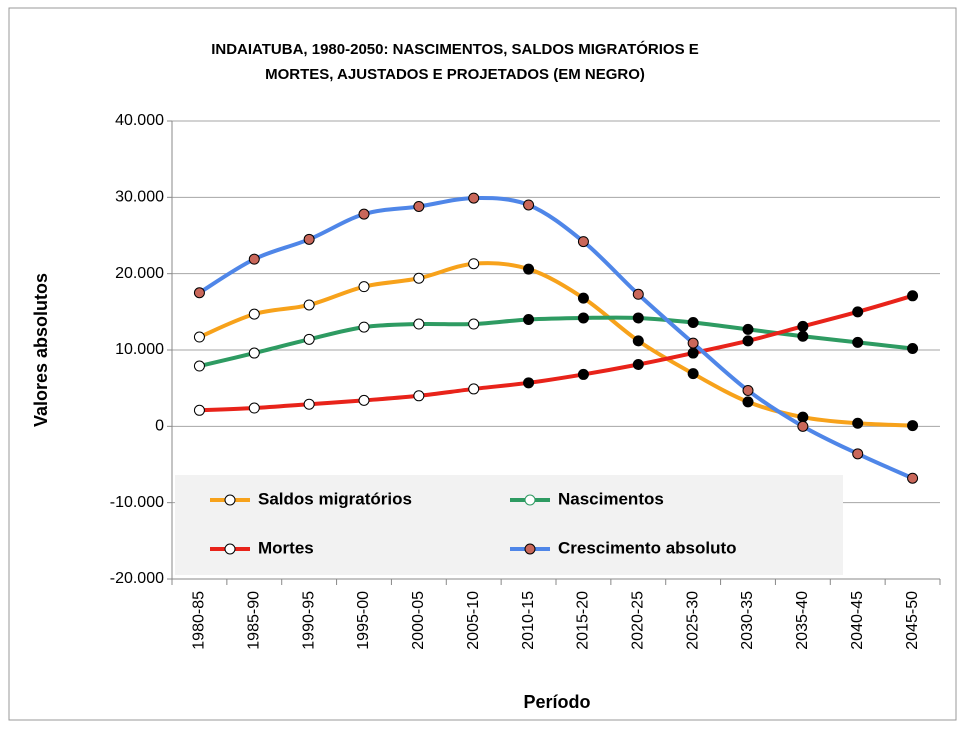 This screenshot has height=730, width=966. Describe the element at coordinates (139, 273) in the screenshot. I see `y-tick-label: 20.000` at that location.